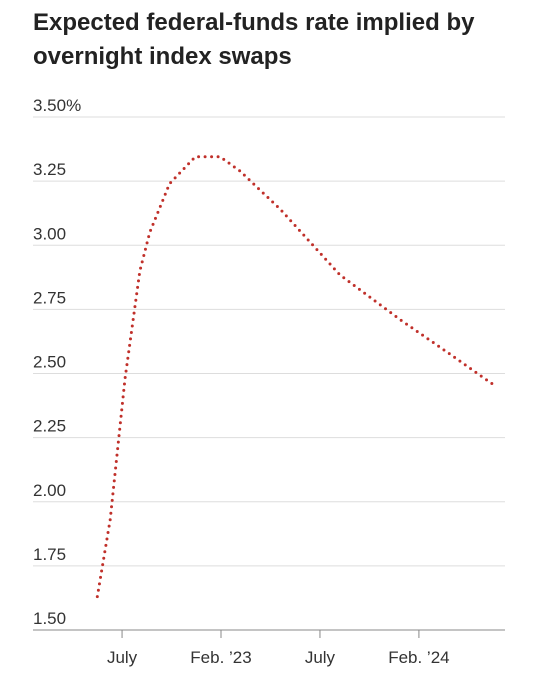 The width and height of the screenshot is (547, 680). What do you see at coordinates (49, 554) in the screenshot?
I see `y-tick-label: 1.75` at bounding box center [49, 554].